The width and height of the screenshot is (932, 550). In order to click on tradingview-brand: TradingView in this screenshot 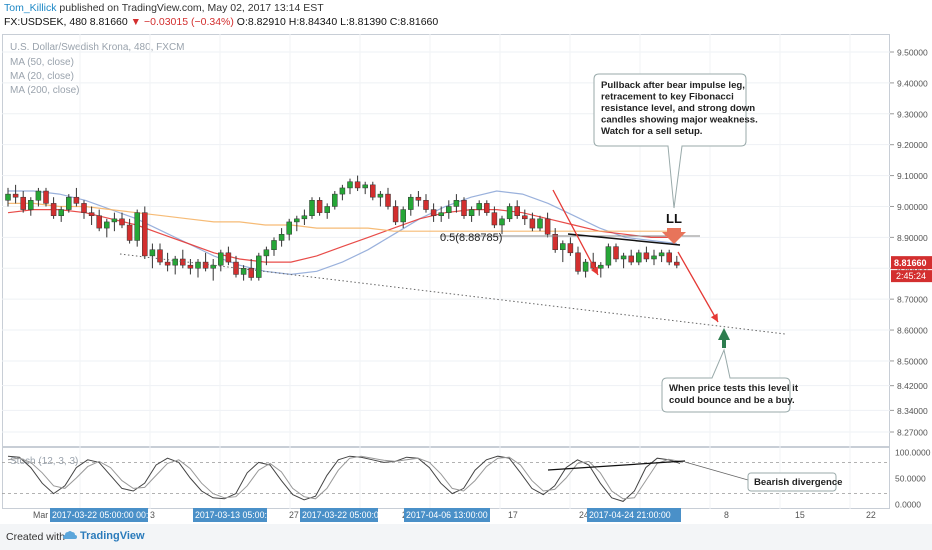, I will do `click(112, 536)`.